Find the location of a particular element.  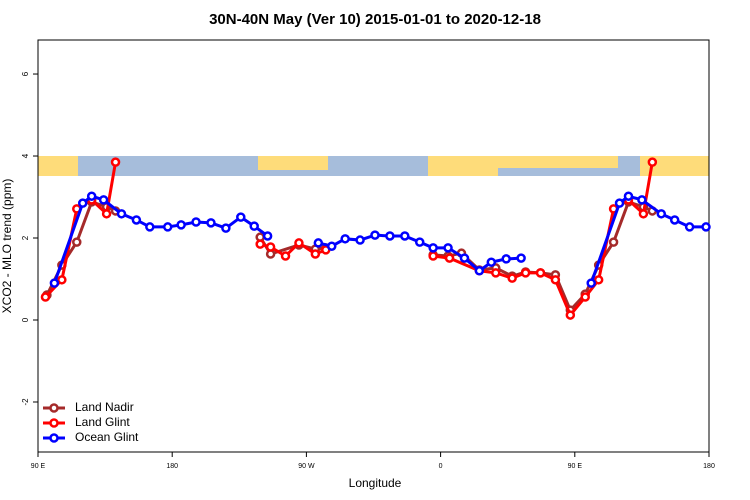

y-tick-label: 4 is located at coordinates (25, 155).